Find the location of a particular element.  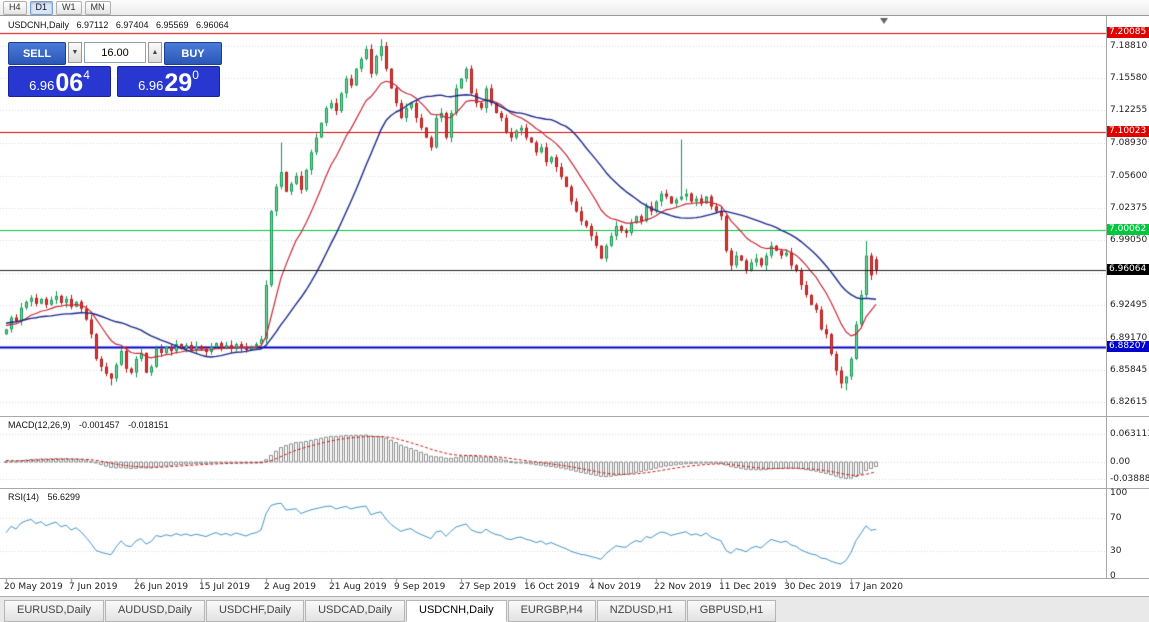

macd-main-value: -0.001457 is located at coordinates (99, 425).